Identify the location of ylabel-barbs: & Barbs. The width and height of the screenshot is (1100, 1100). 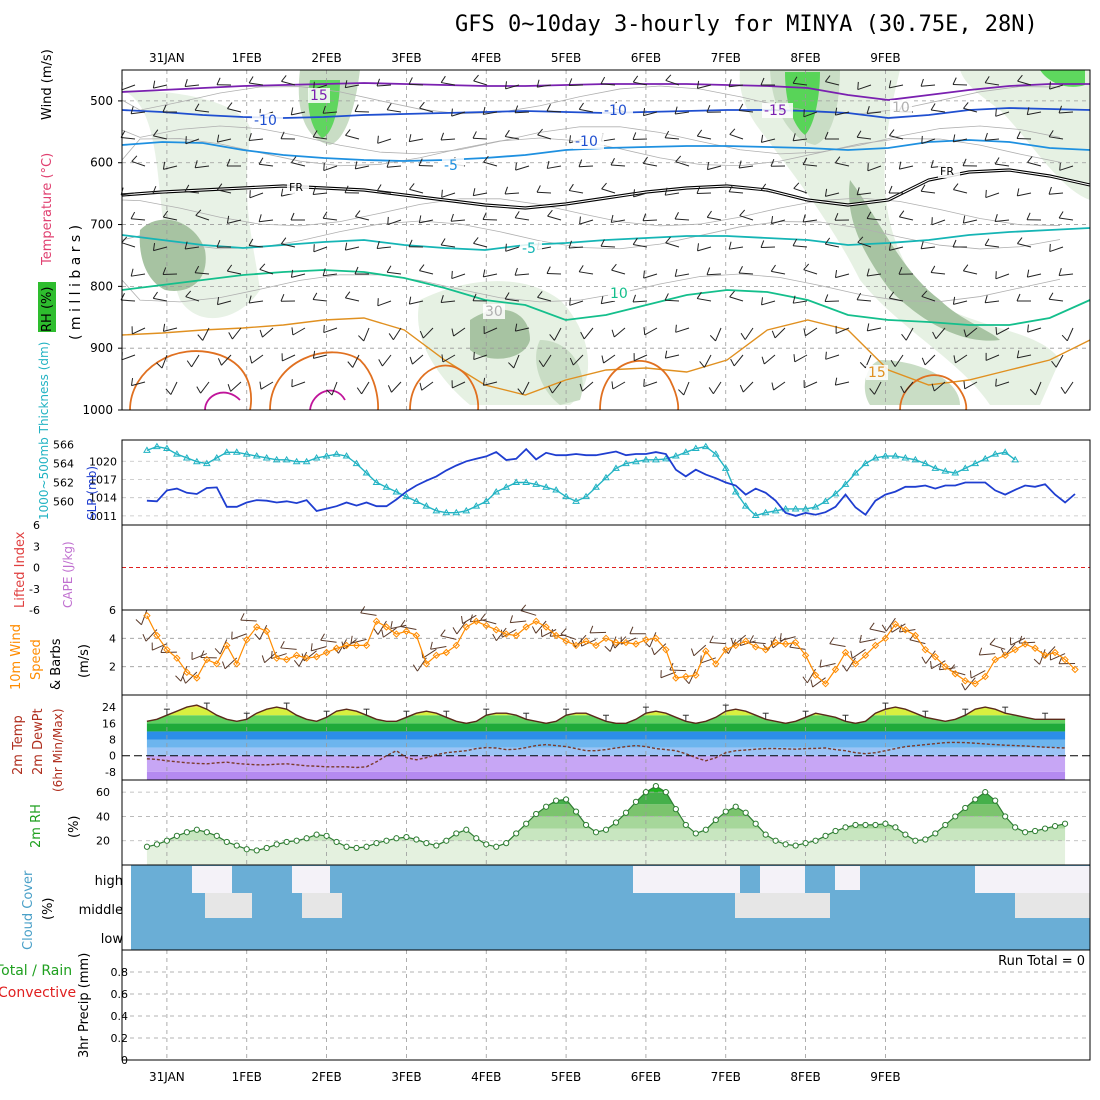
(56, 664).